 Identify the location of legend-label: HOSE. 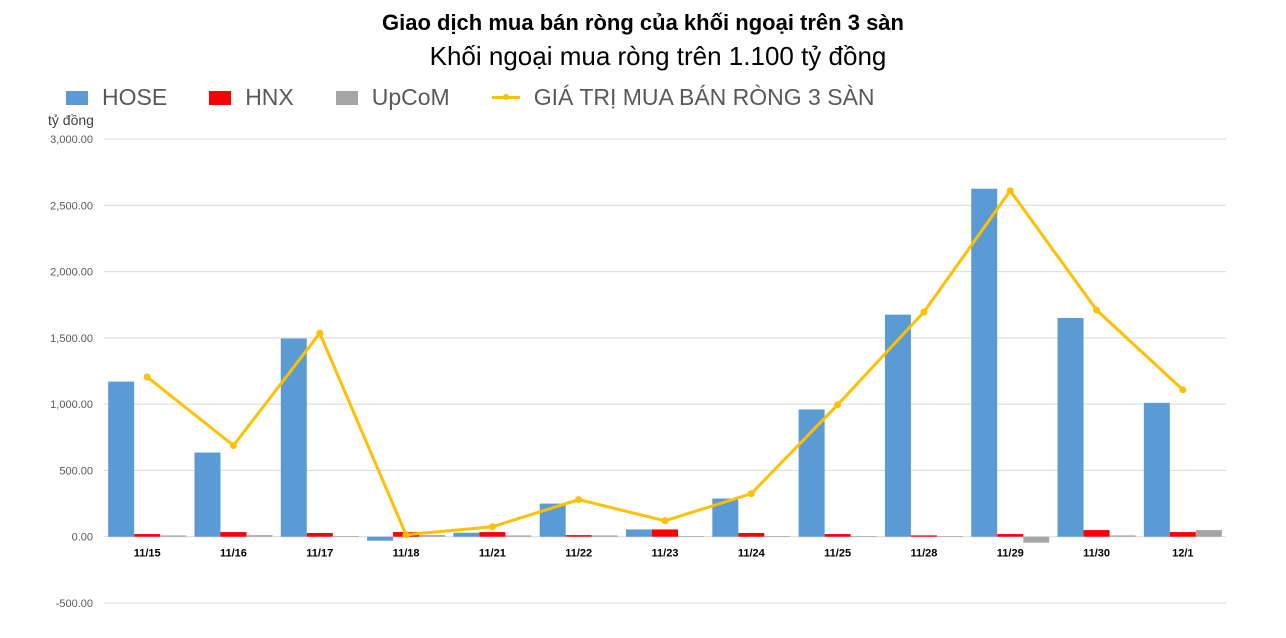
(135, 97).